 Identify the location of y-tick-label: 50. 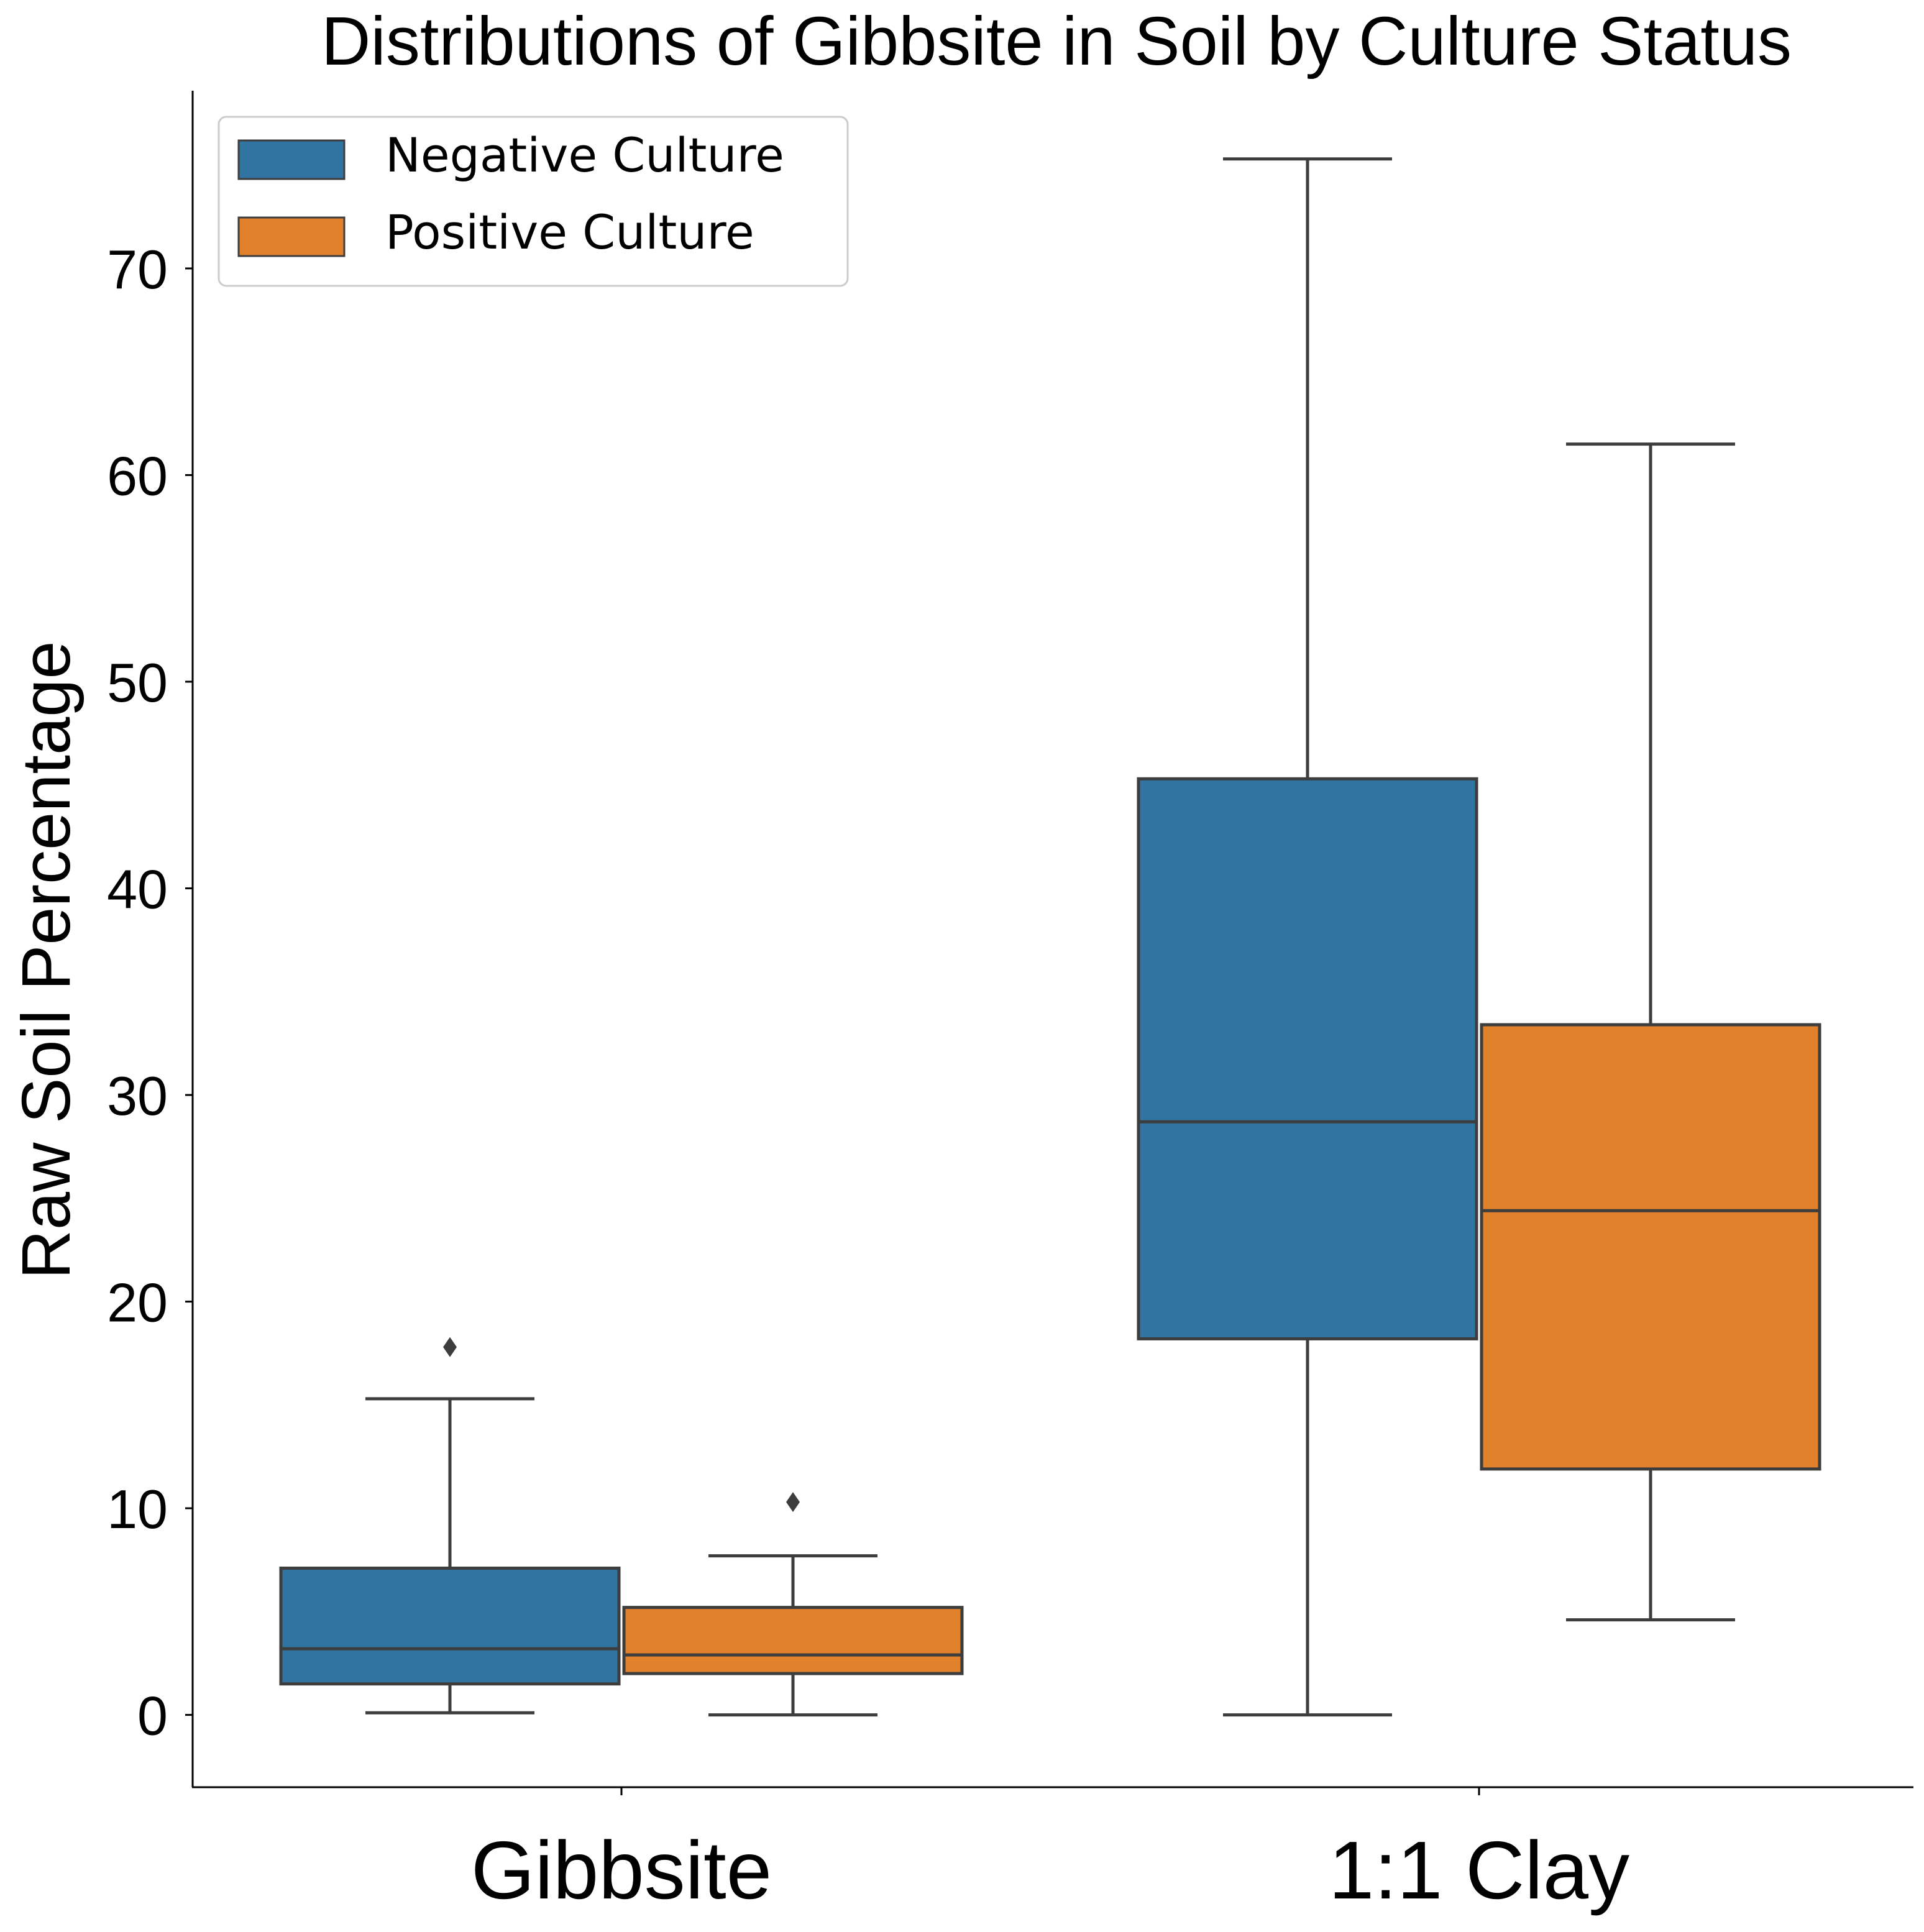
(137, 682).